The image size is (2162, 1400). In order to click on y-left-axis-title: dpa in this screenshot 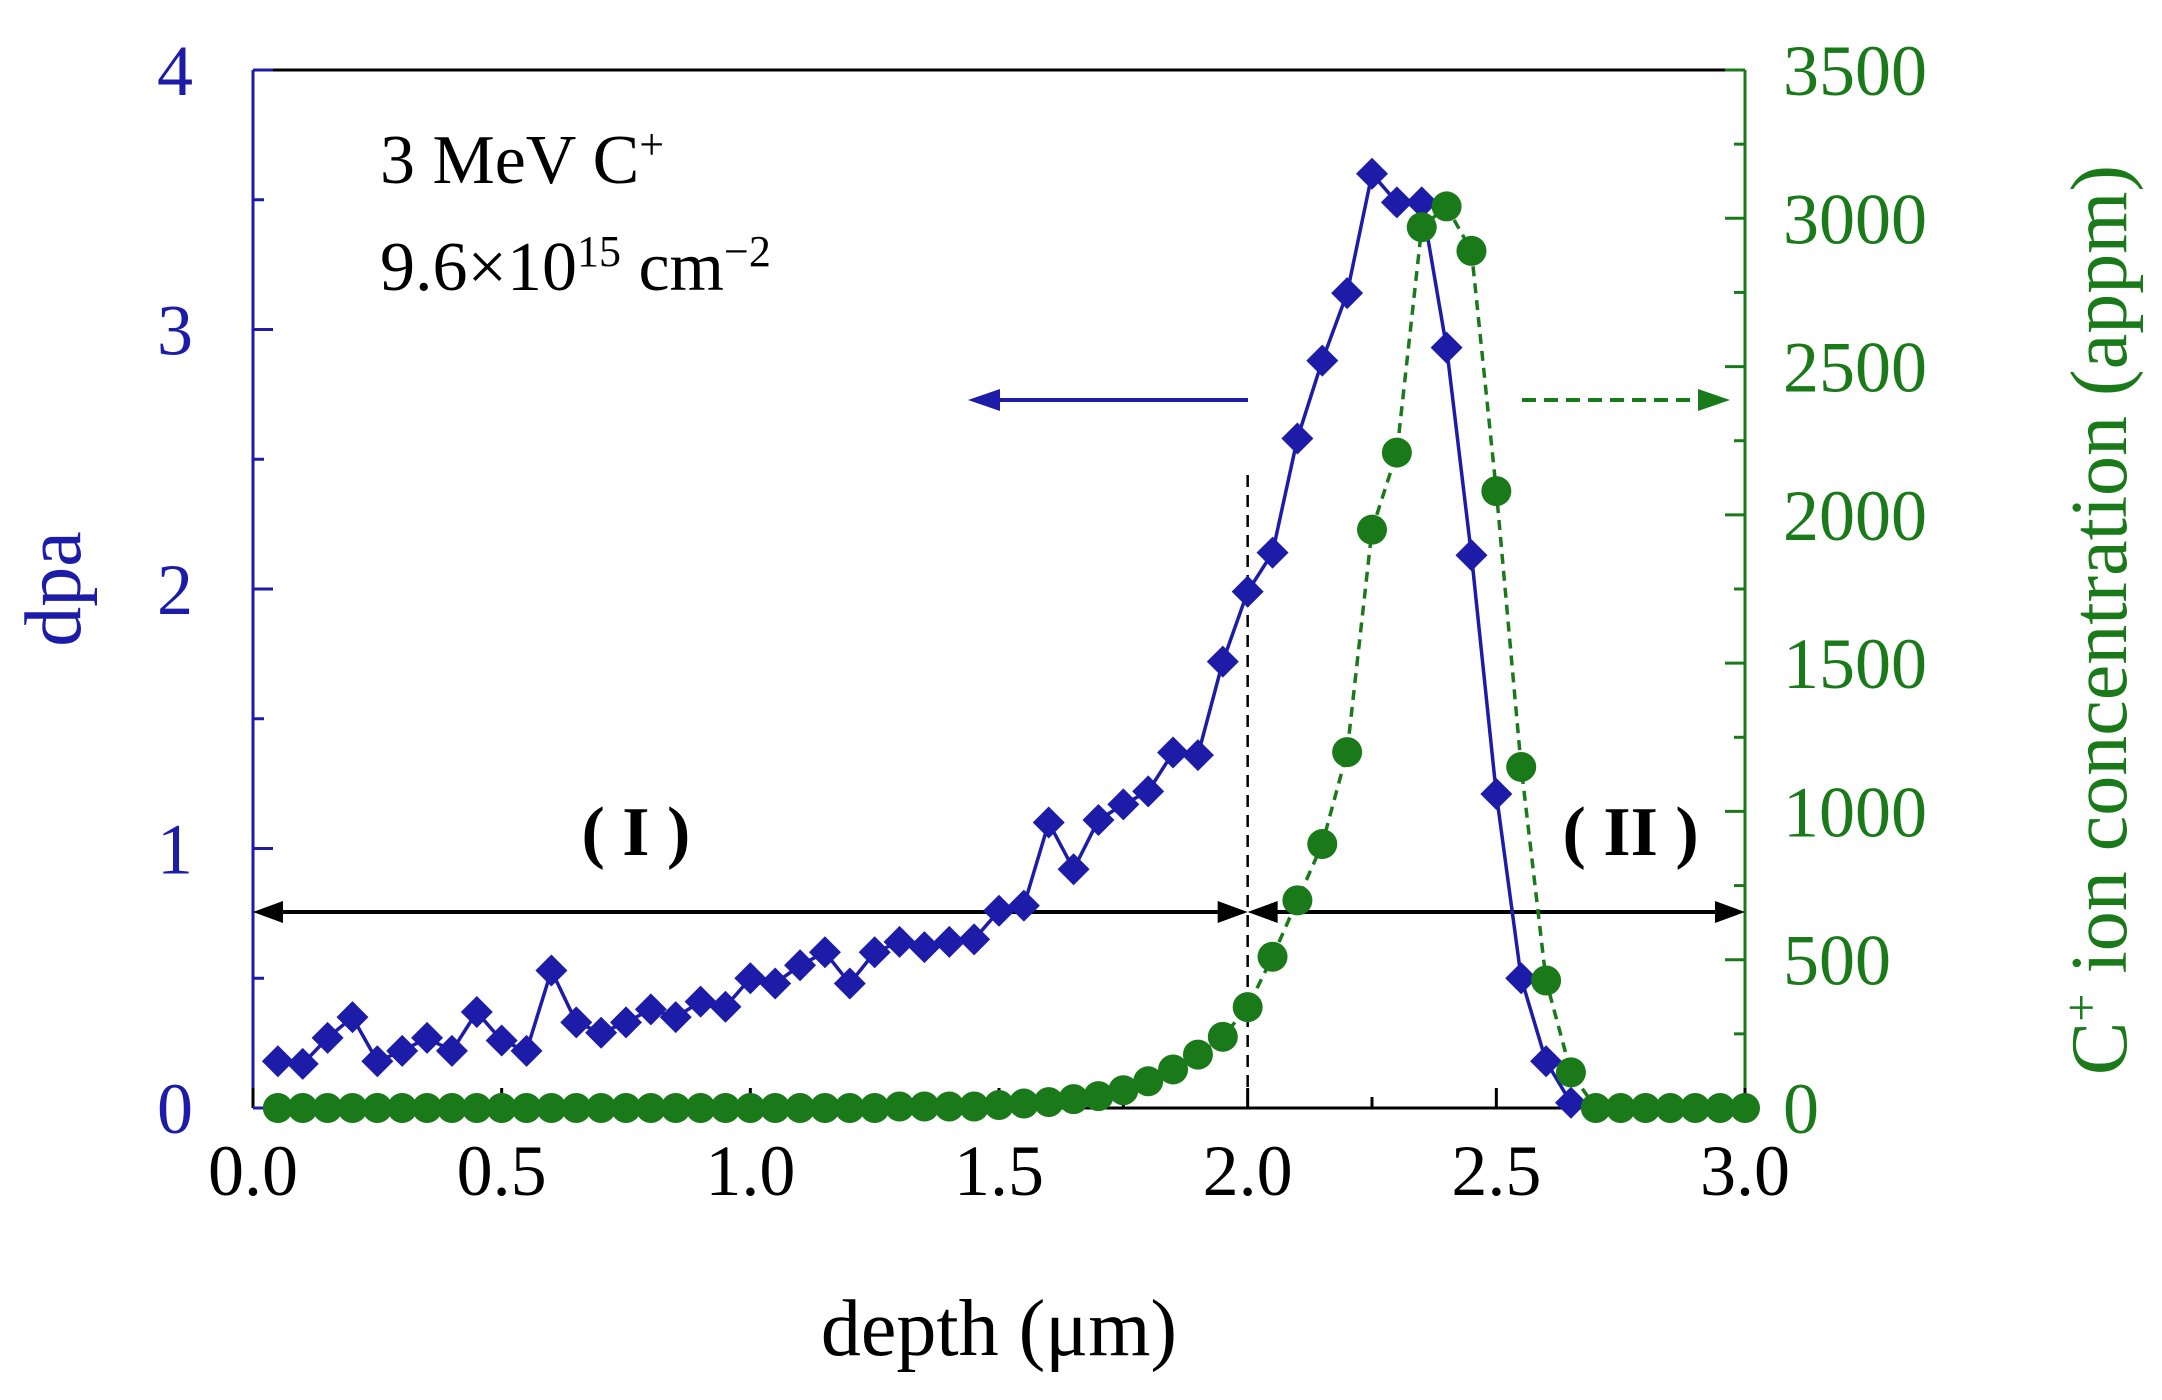, I will do `click(54, 589)`.